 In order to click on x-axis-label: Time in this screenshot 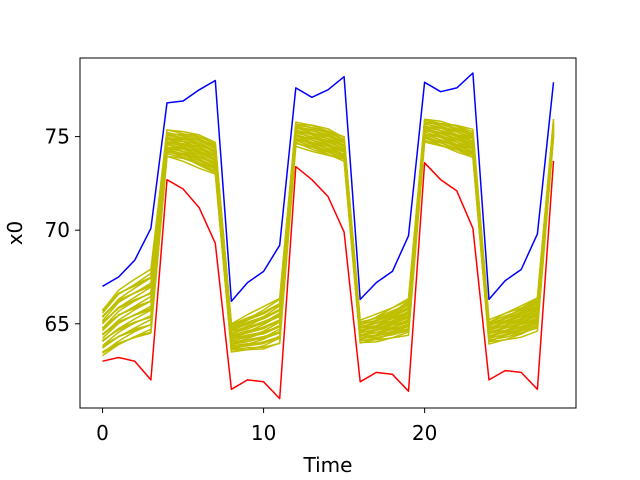, I will do `click(328, 465)`.